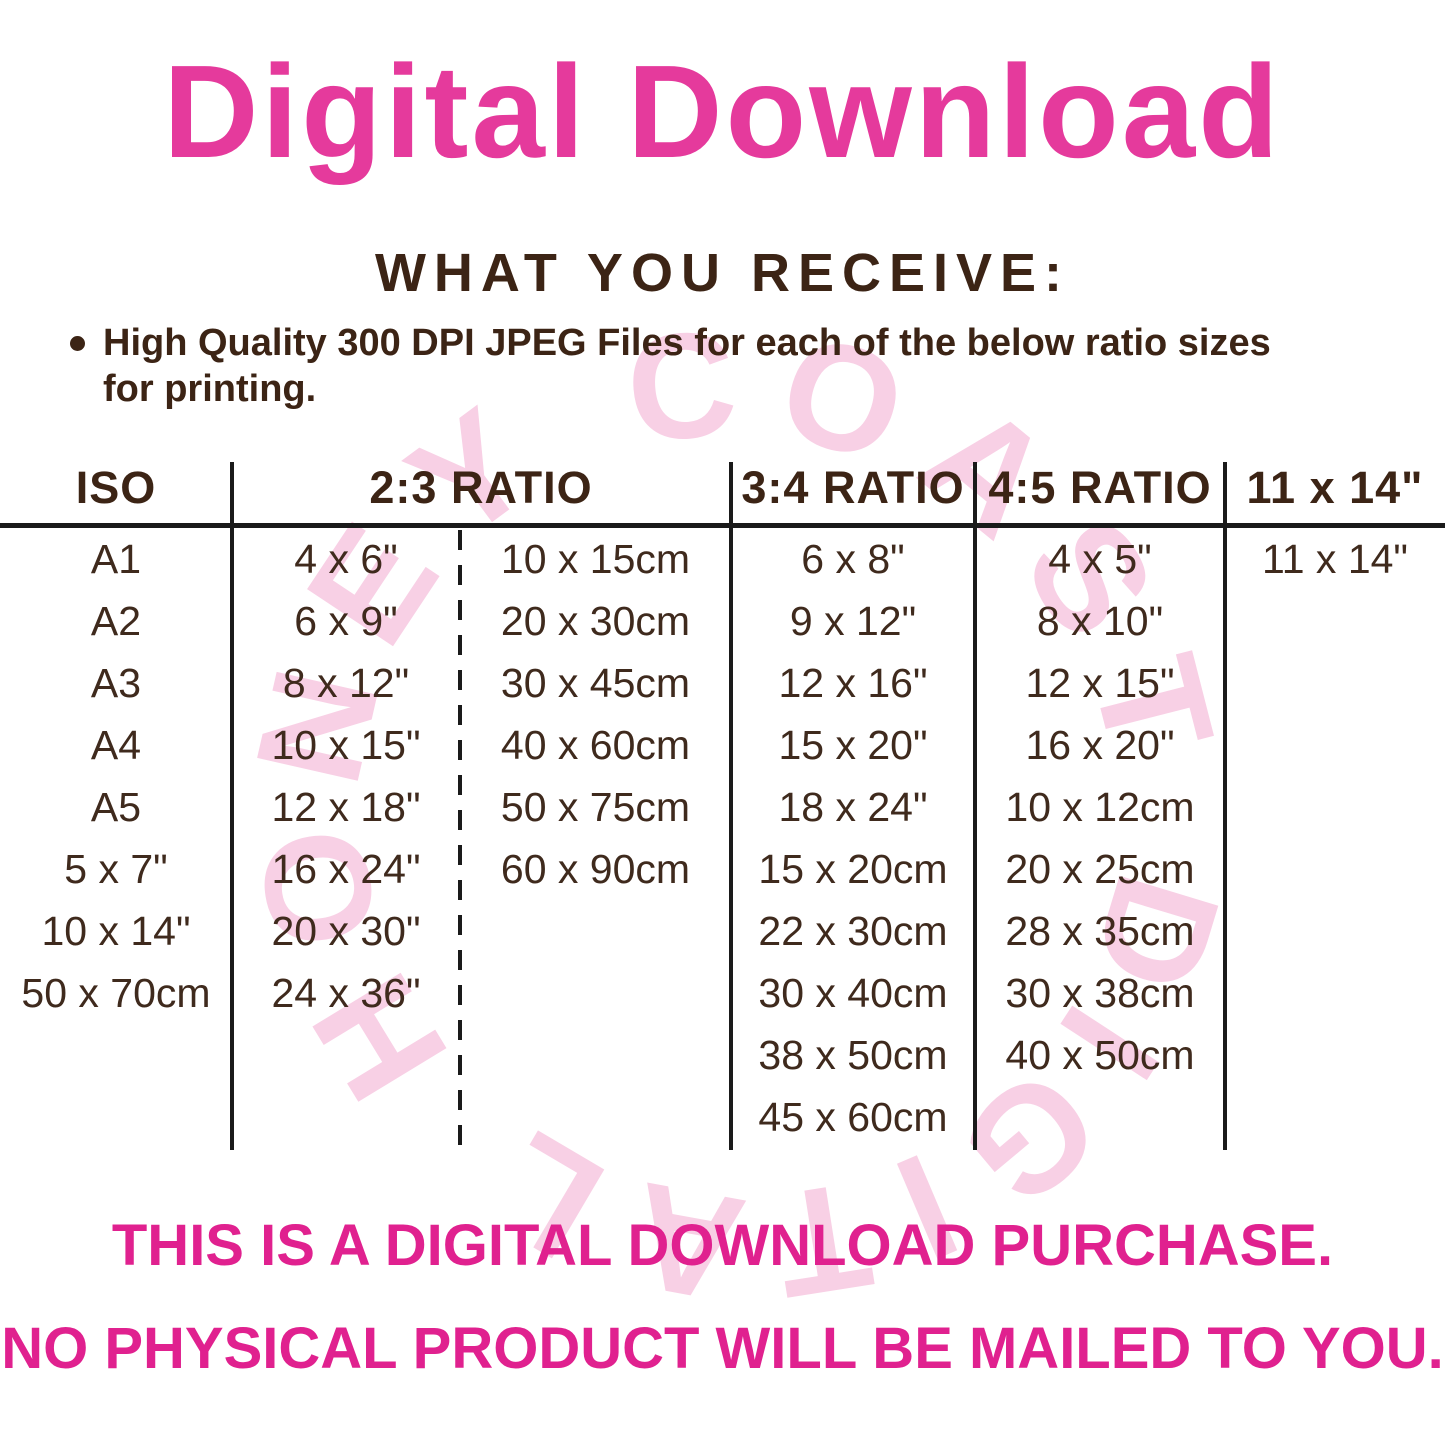 The height and width of the screenshot is (1445, 1445). I want to click on footer-line-1: THIS IS A DIGITAL DOWNLOAD PURCHASE., so click(722, 1245).